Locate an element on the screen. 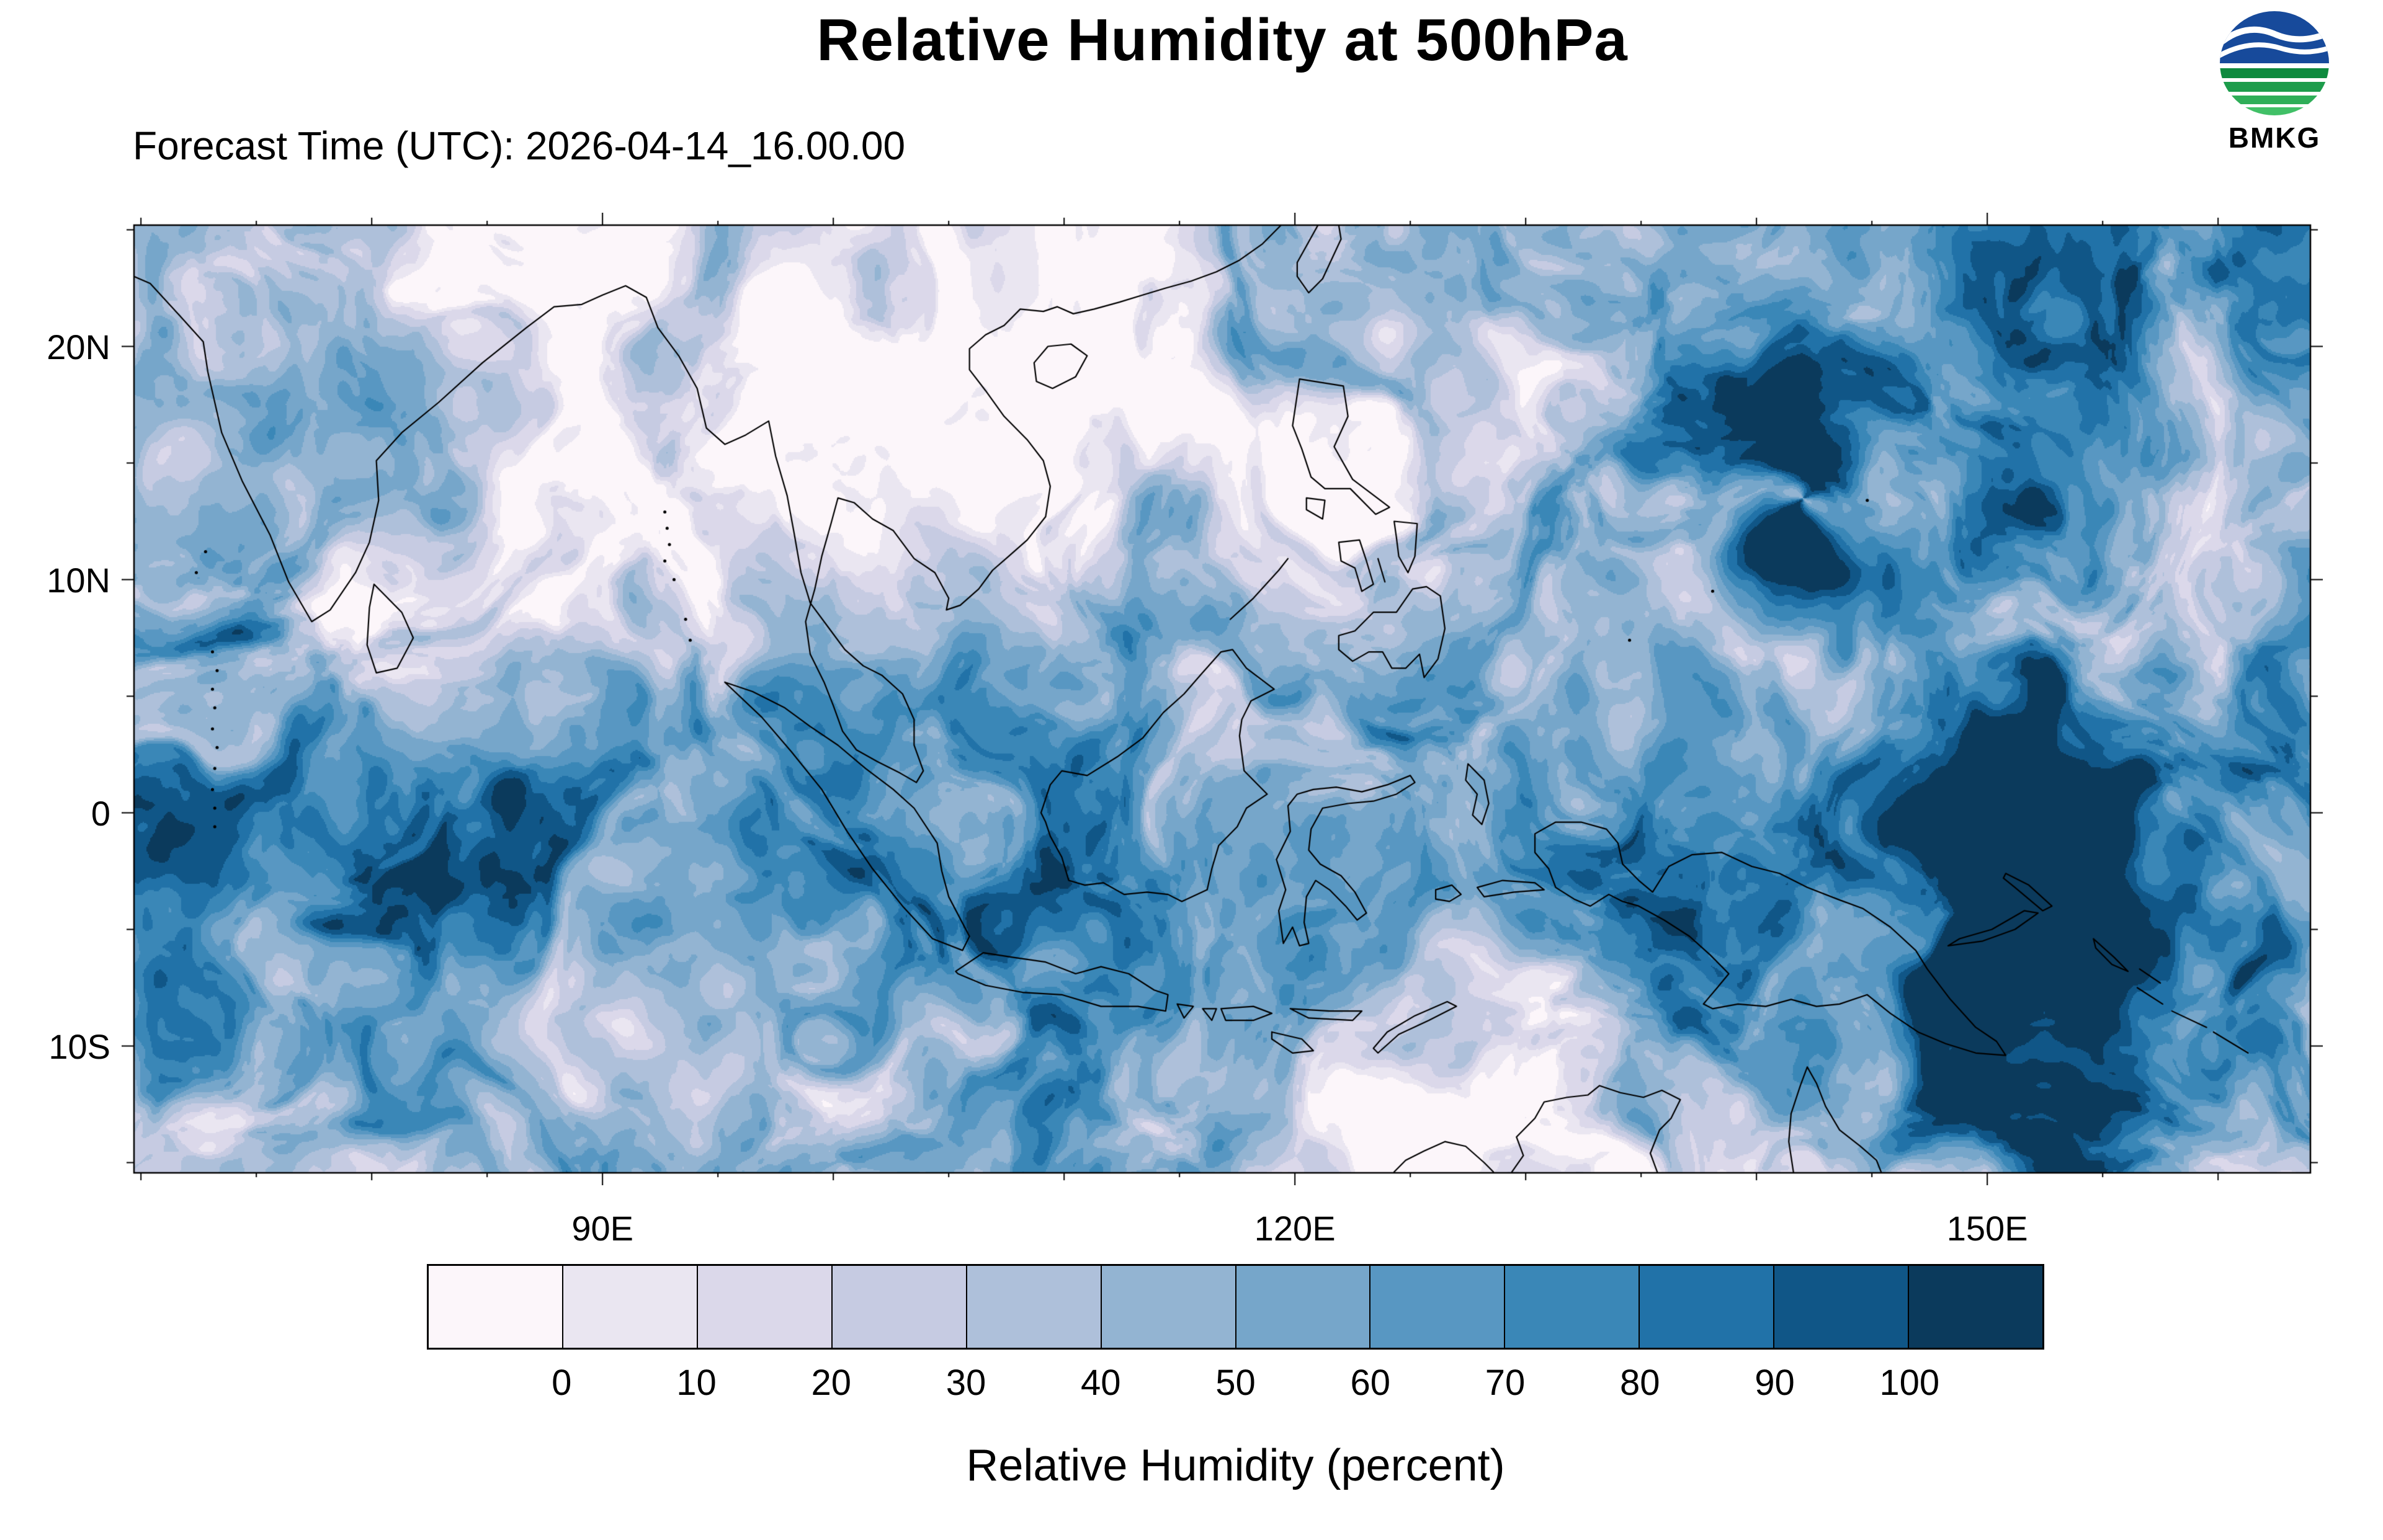 The height and width of the screenshot is (1540, 2383). colorbar-tick-label: 40 is located at coordinates (1100, 1383).